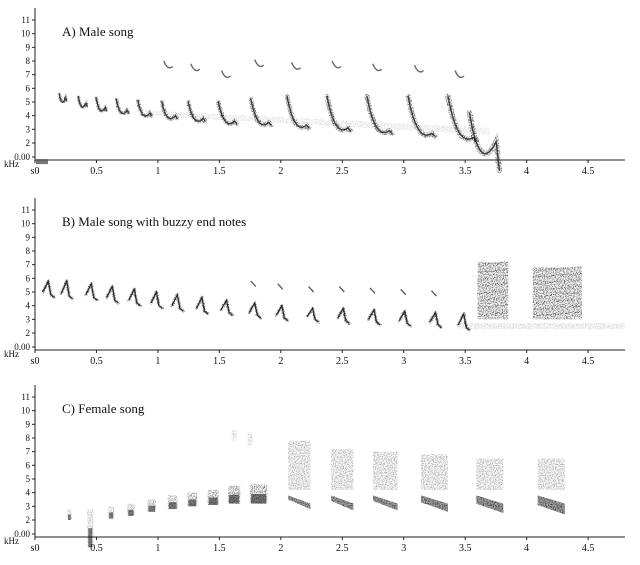 Image resolution: width=640 pixels, height=565 pixels. I want to click on panel-title: C) Female song, so click(103, 408).